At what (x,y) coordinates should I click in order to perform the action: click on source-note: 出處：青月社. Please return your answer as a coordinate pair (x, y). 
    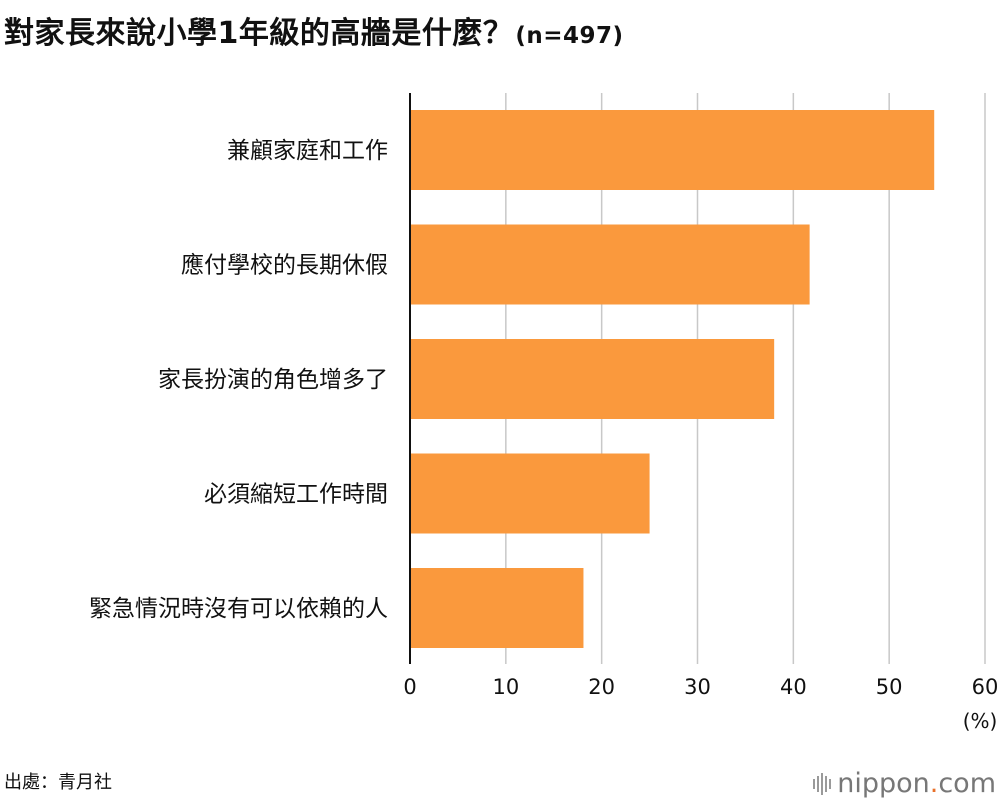
    Looking at the image, I should click on (58, 782).